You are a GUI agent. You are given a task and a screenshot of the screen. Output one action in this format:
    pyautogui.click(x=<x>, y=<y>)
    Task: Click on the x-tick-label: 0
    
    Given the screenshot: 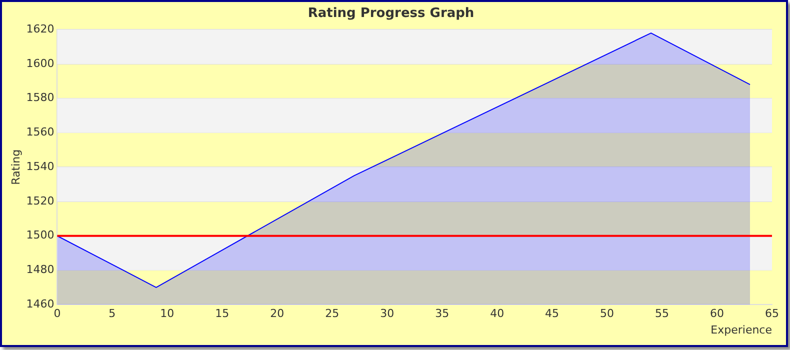 What is the action you would take?
    pyautogui.click(x=57, y=313)
    